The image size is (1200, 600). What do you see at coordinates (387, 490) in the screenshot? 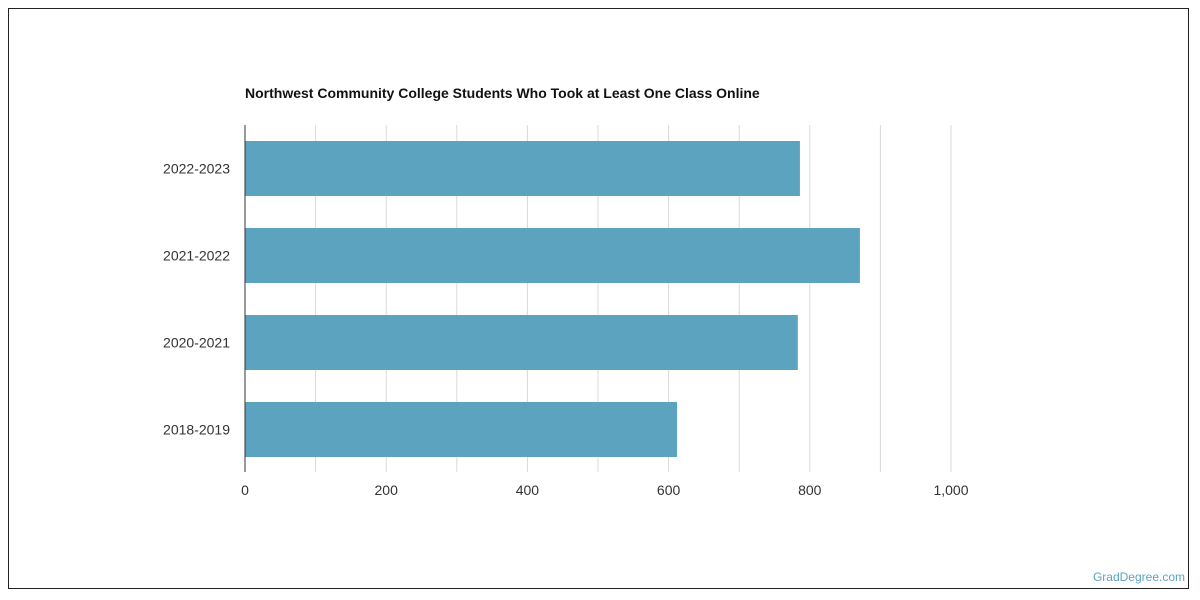
I see `x-tick-label: 200` at bounding box center [387, 490].